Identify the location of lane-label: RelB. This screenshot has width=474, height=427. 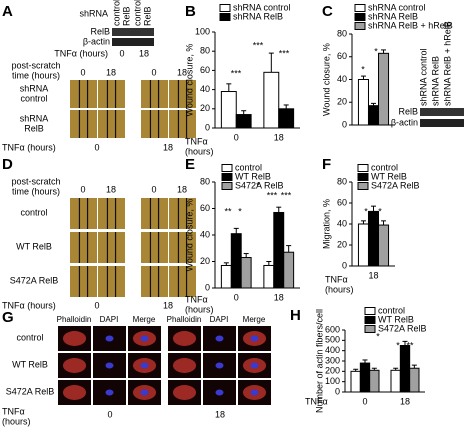
(147, 16).